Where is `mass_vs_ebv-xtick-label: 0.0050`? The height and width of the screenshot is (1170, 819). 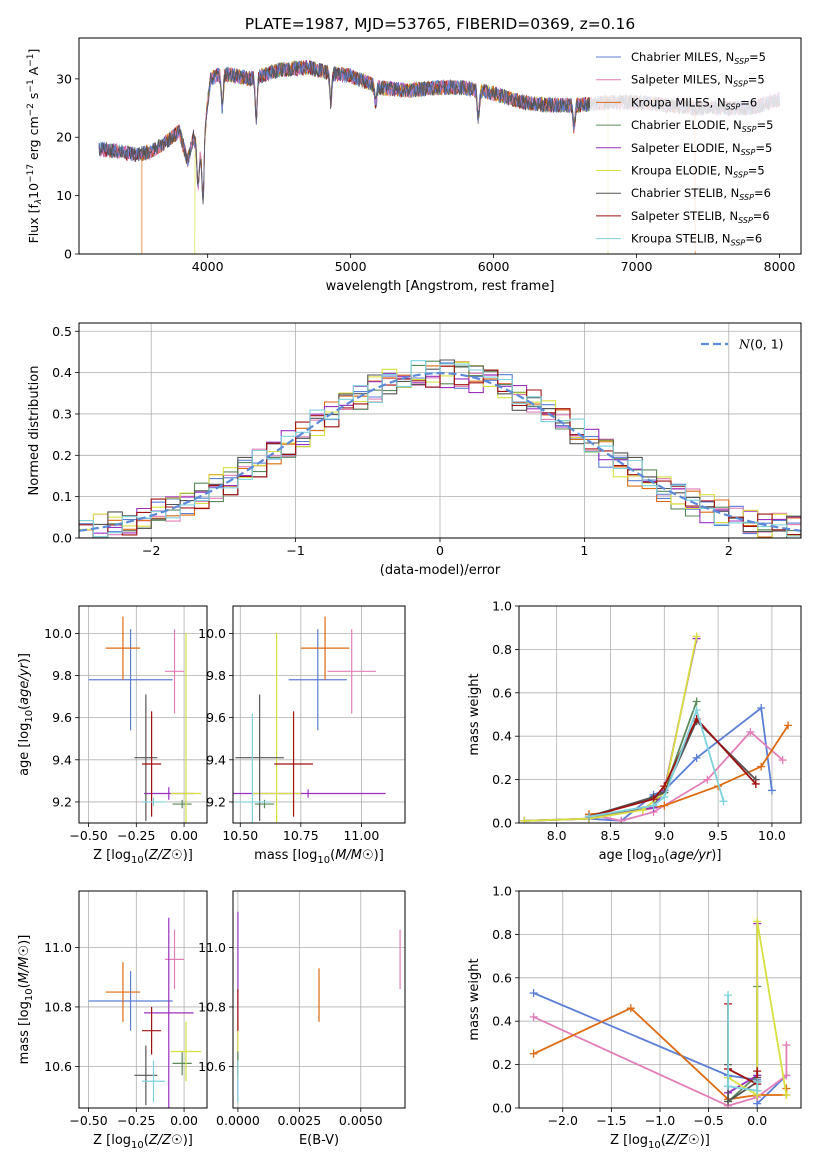 mass_vs_ebv-xtick-label: 0.0050 is located at coordinates (361, 1120).